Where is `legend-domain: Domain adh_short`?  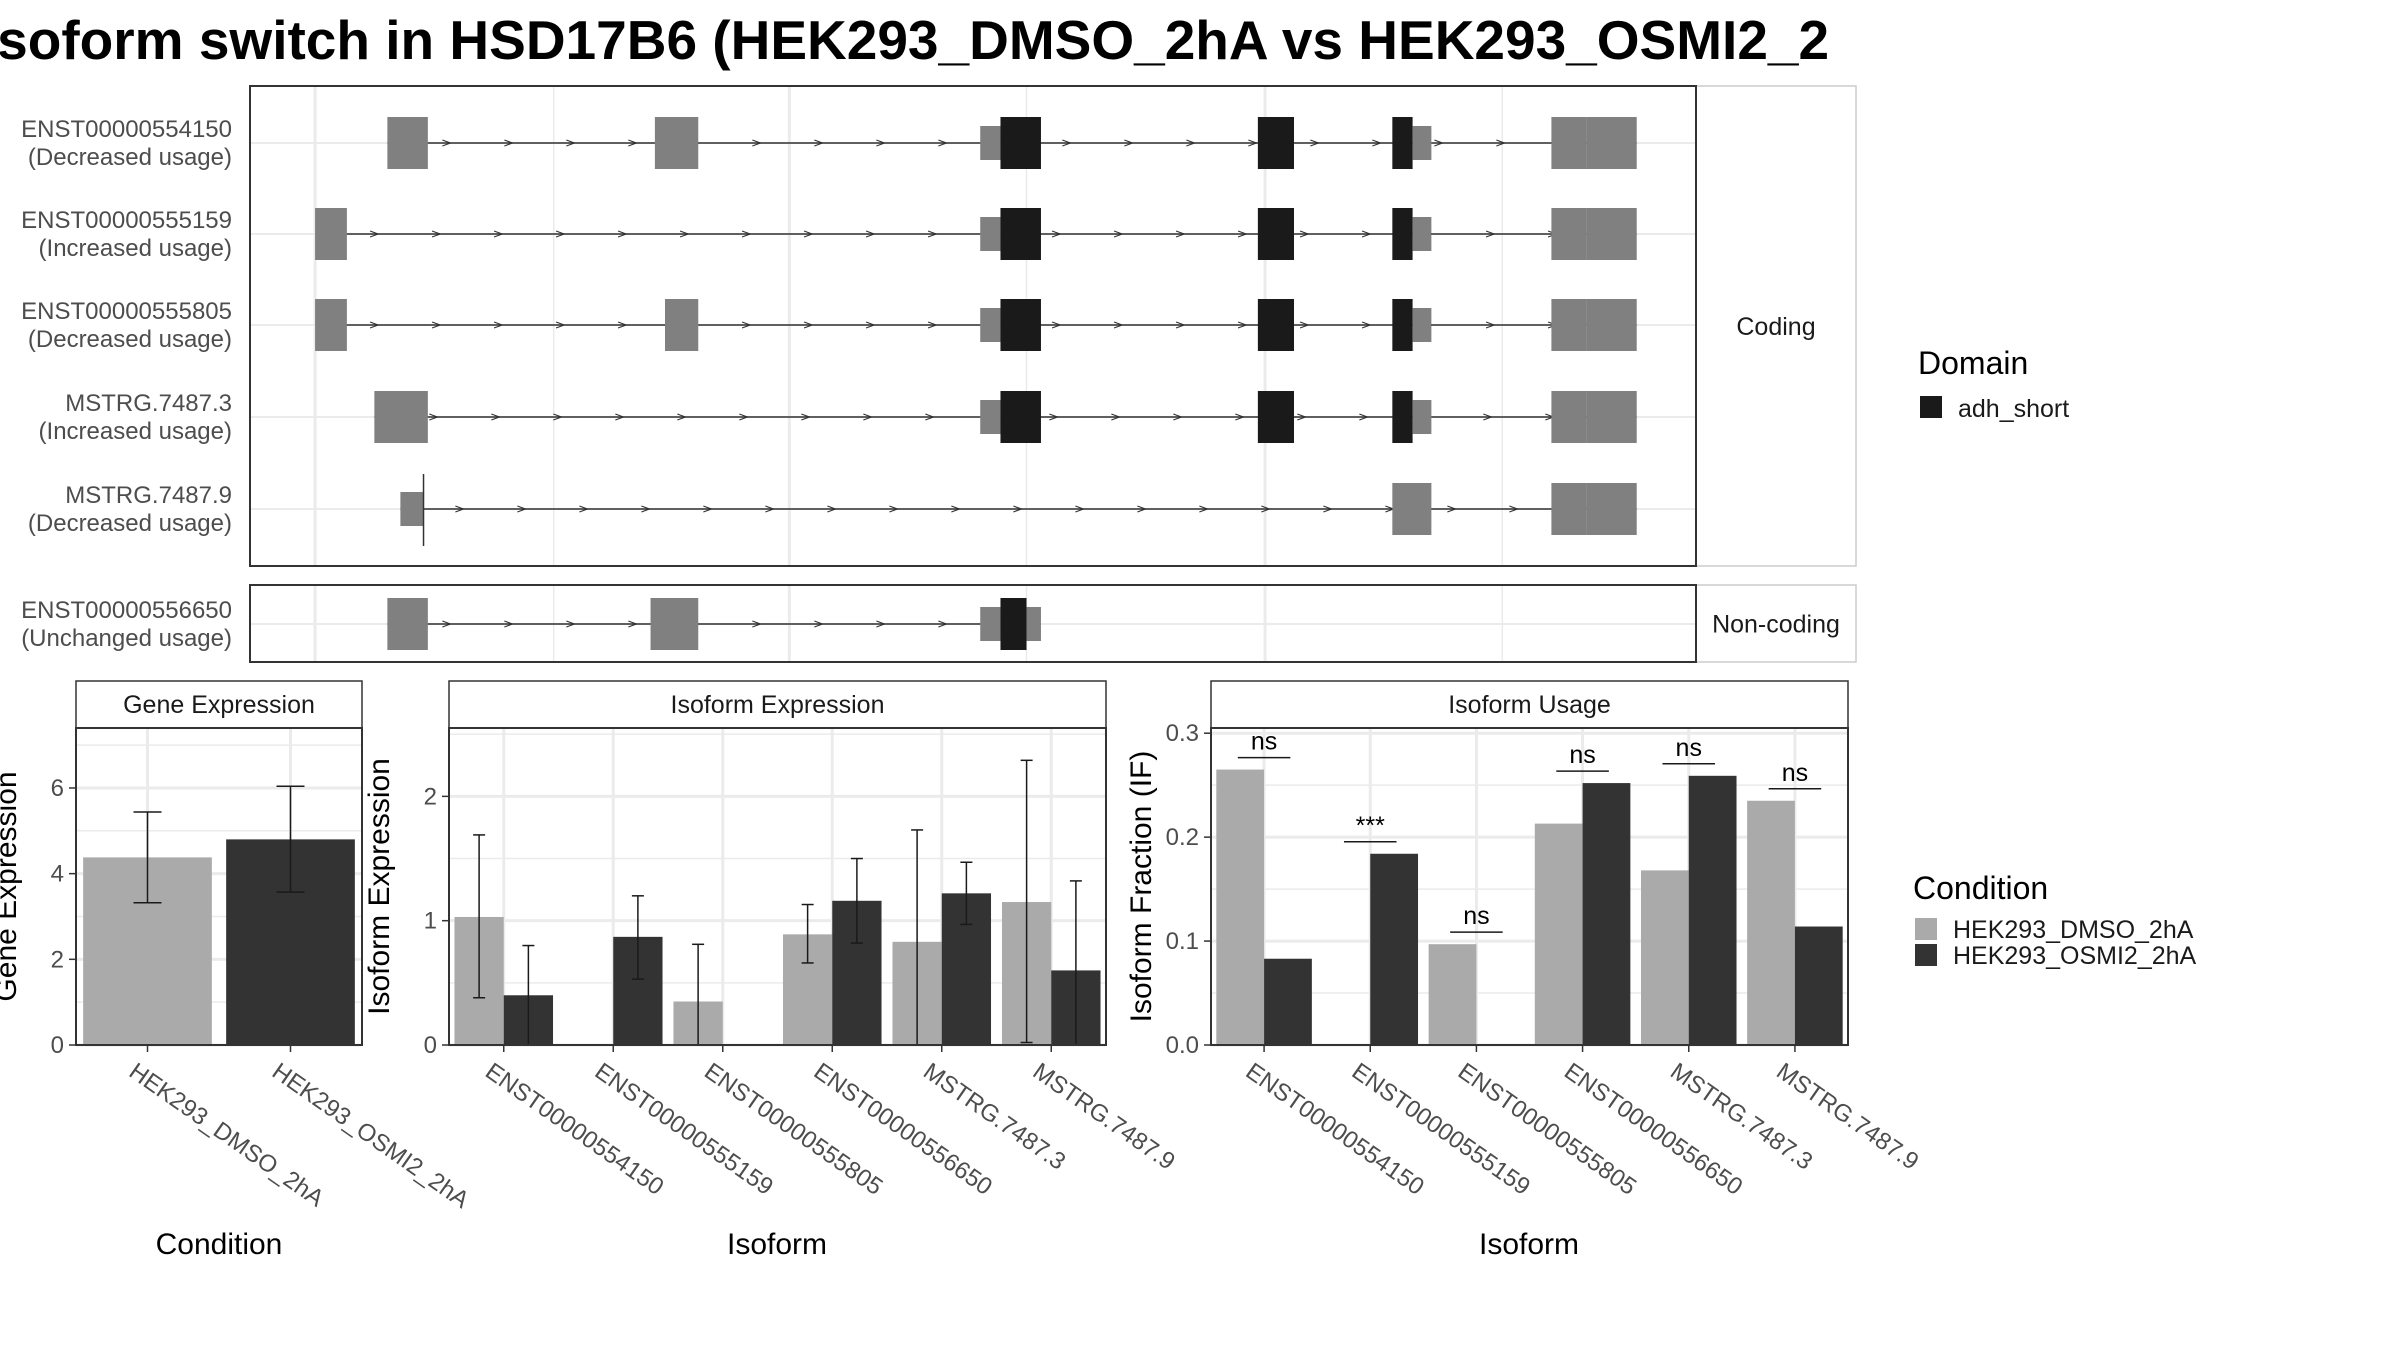 legend-domain: Domain adh_short is located at coordinates (1993, 384).